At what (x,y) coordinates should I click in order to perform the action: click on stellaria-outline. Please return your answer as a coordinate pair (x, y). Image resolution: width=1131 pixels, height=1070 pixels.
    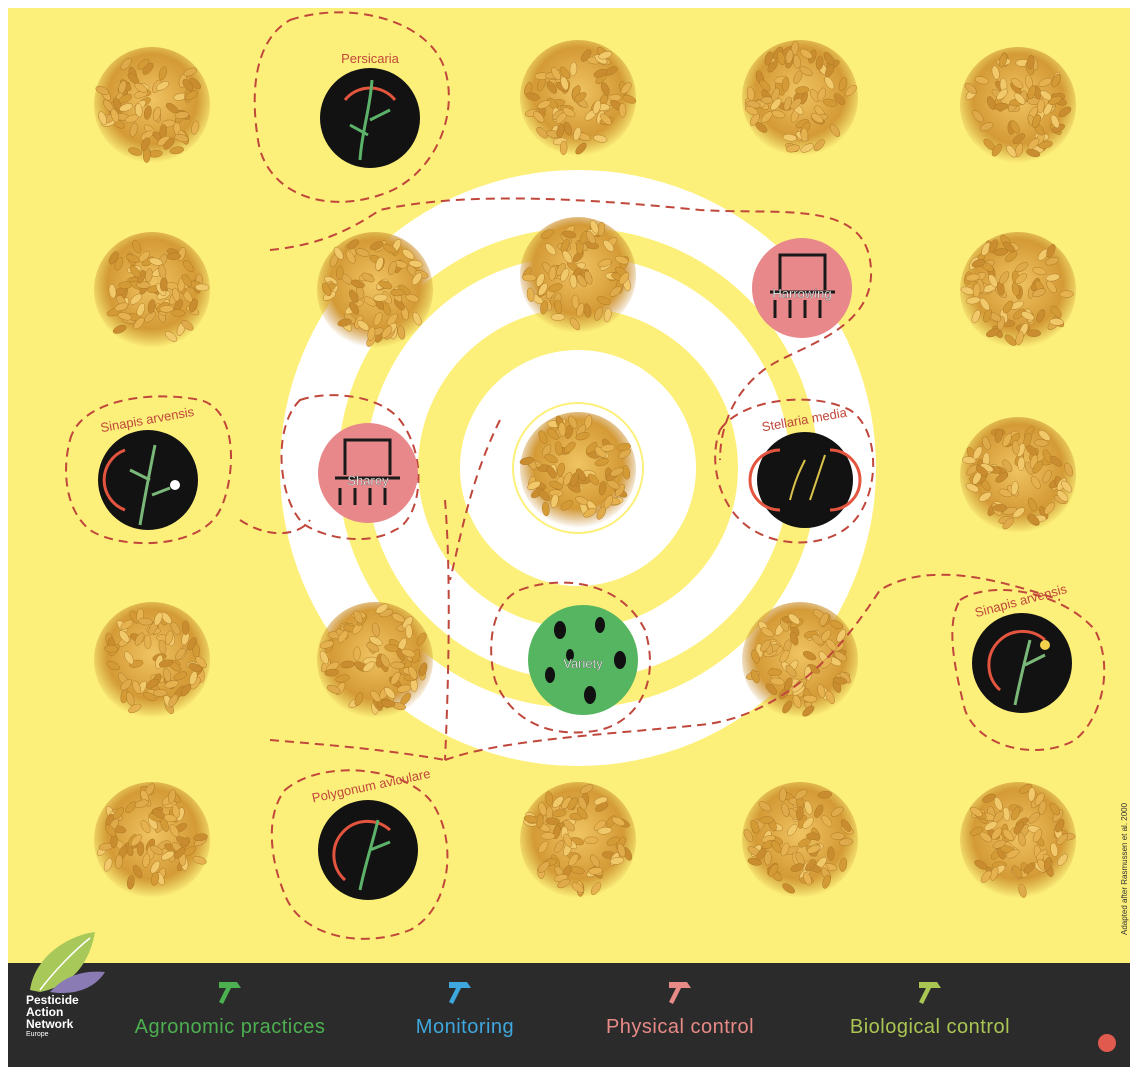
    Looking at the image, I should click on (794, 471).